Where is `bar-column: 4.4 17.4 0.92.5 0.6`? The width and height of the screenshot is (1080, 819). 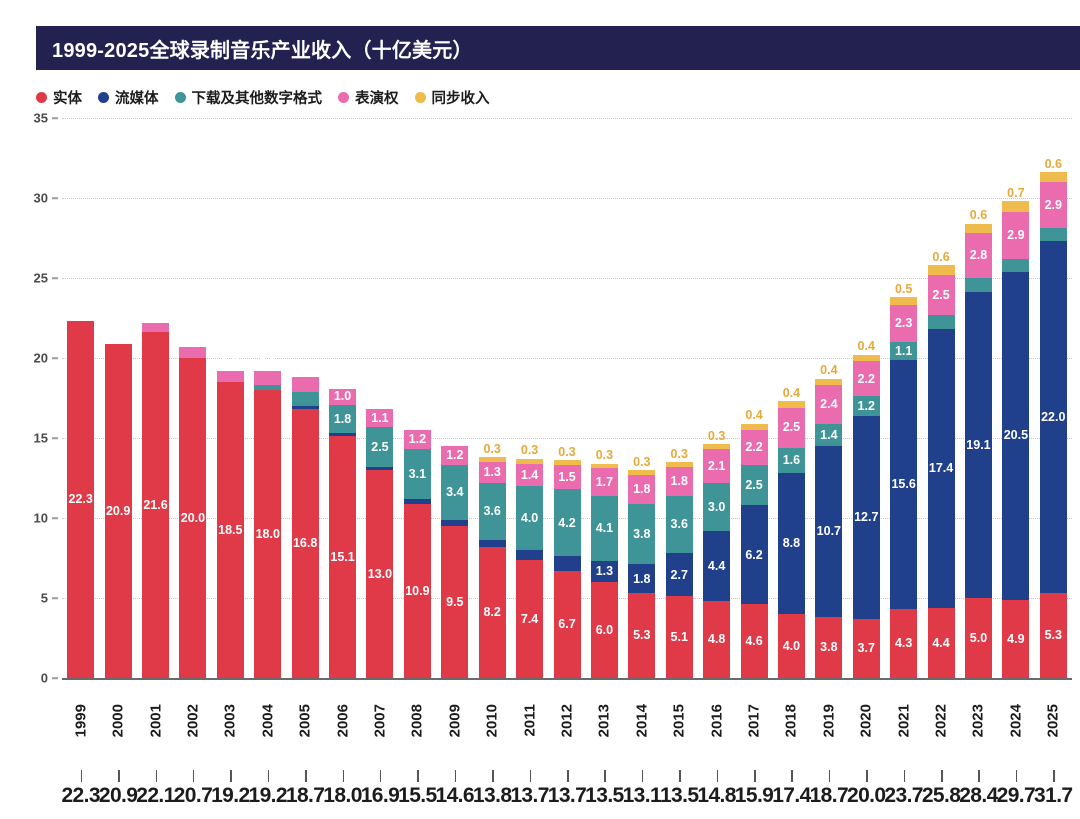
bar-column: 4.4 17.4 0.92.5 0.6 is located at coordinates (941, 464).